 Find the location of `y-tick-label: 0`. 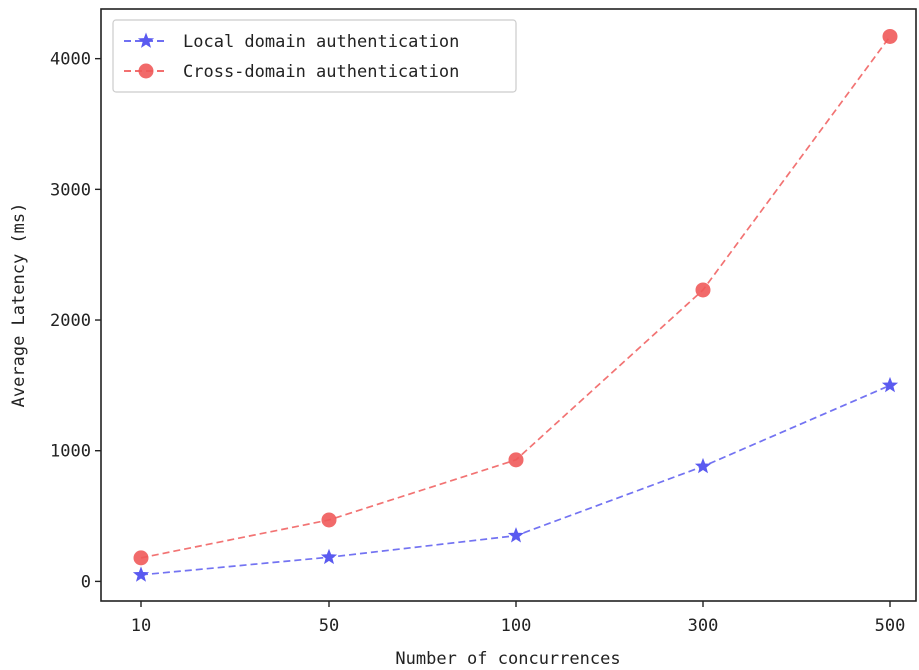

y-tick-label: 0 is located at coordinates (86, 582).